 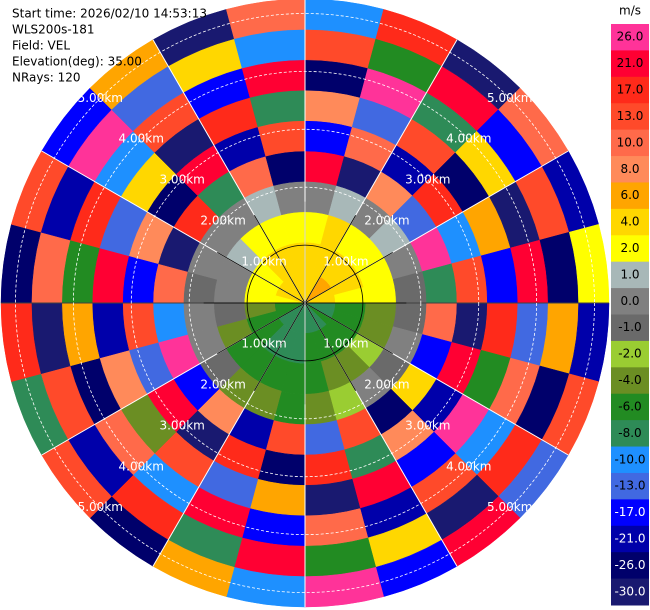 I want to click on colorbar-label: 17.0, so click(x=630, y=90).